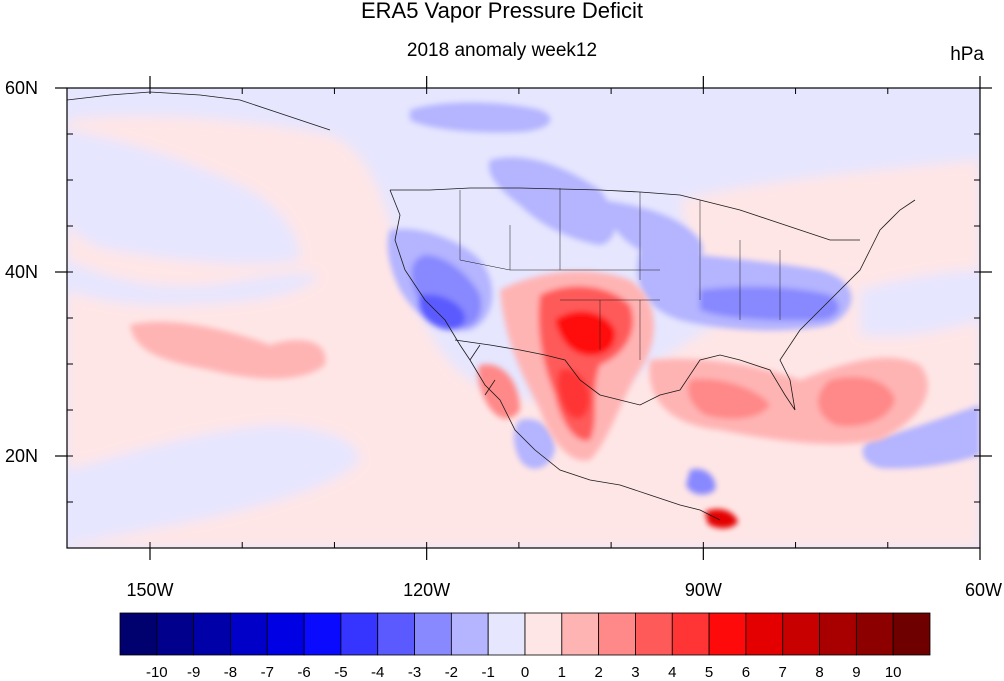 The height and width of the screenshot is (681, 1004). What do you see at coordinates (213, 485) in the screenshot?
I see `subtropical-pacific-band` at bounding box center [213, 485].